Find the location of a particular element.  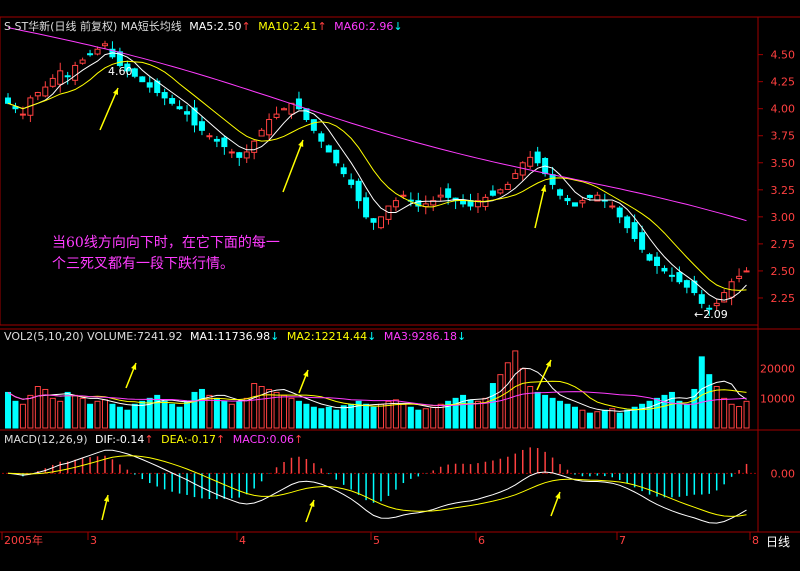

arrow-head is located at coordinates (306, 373).